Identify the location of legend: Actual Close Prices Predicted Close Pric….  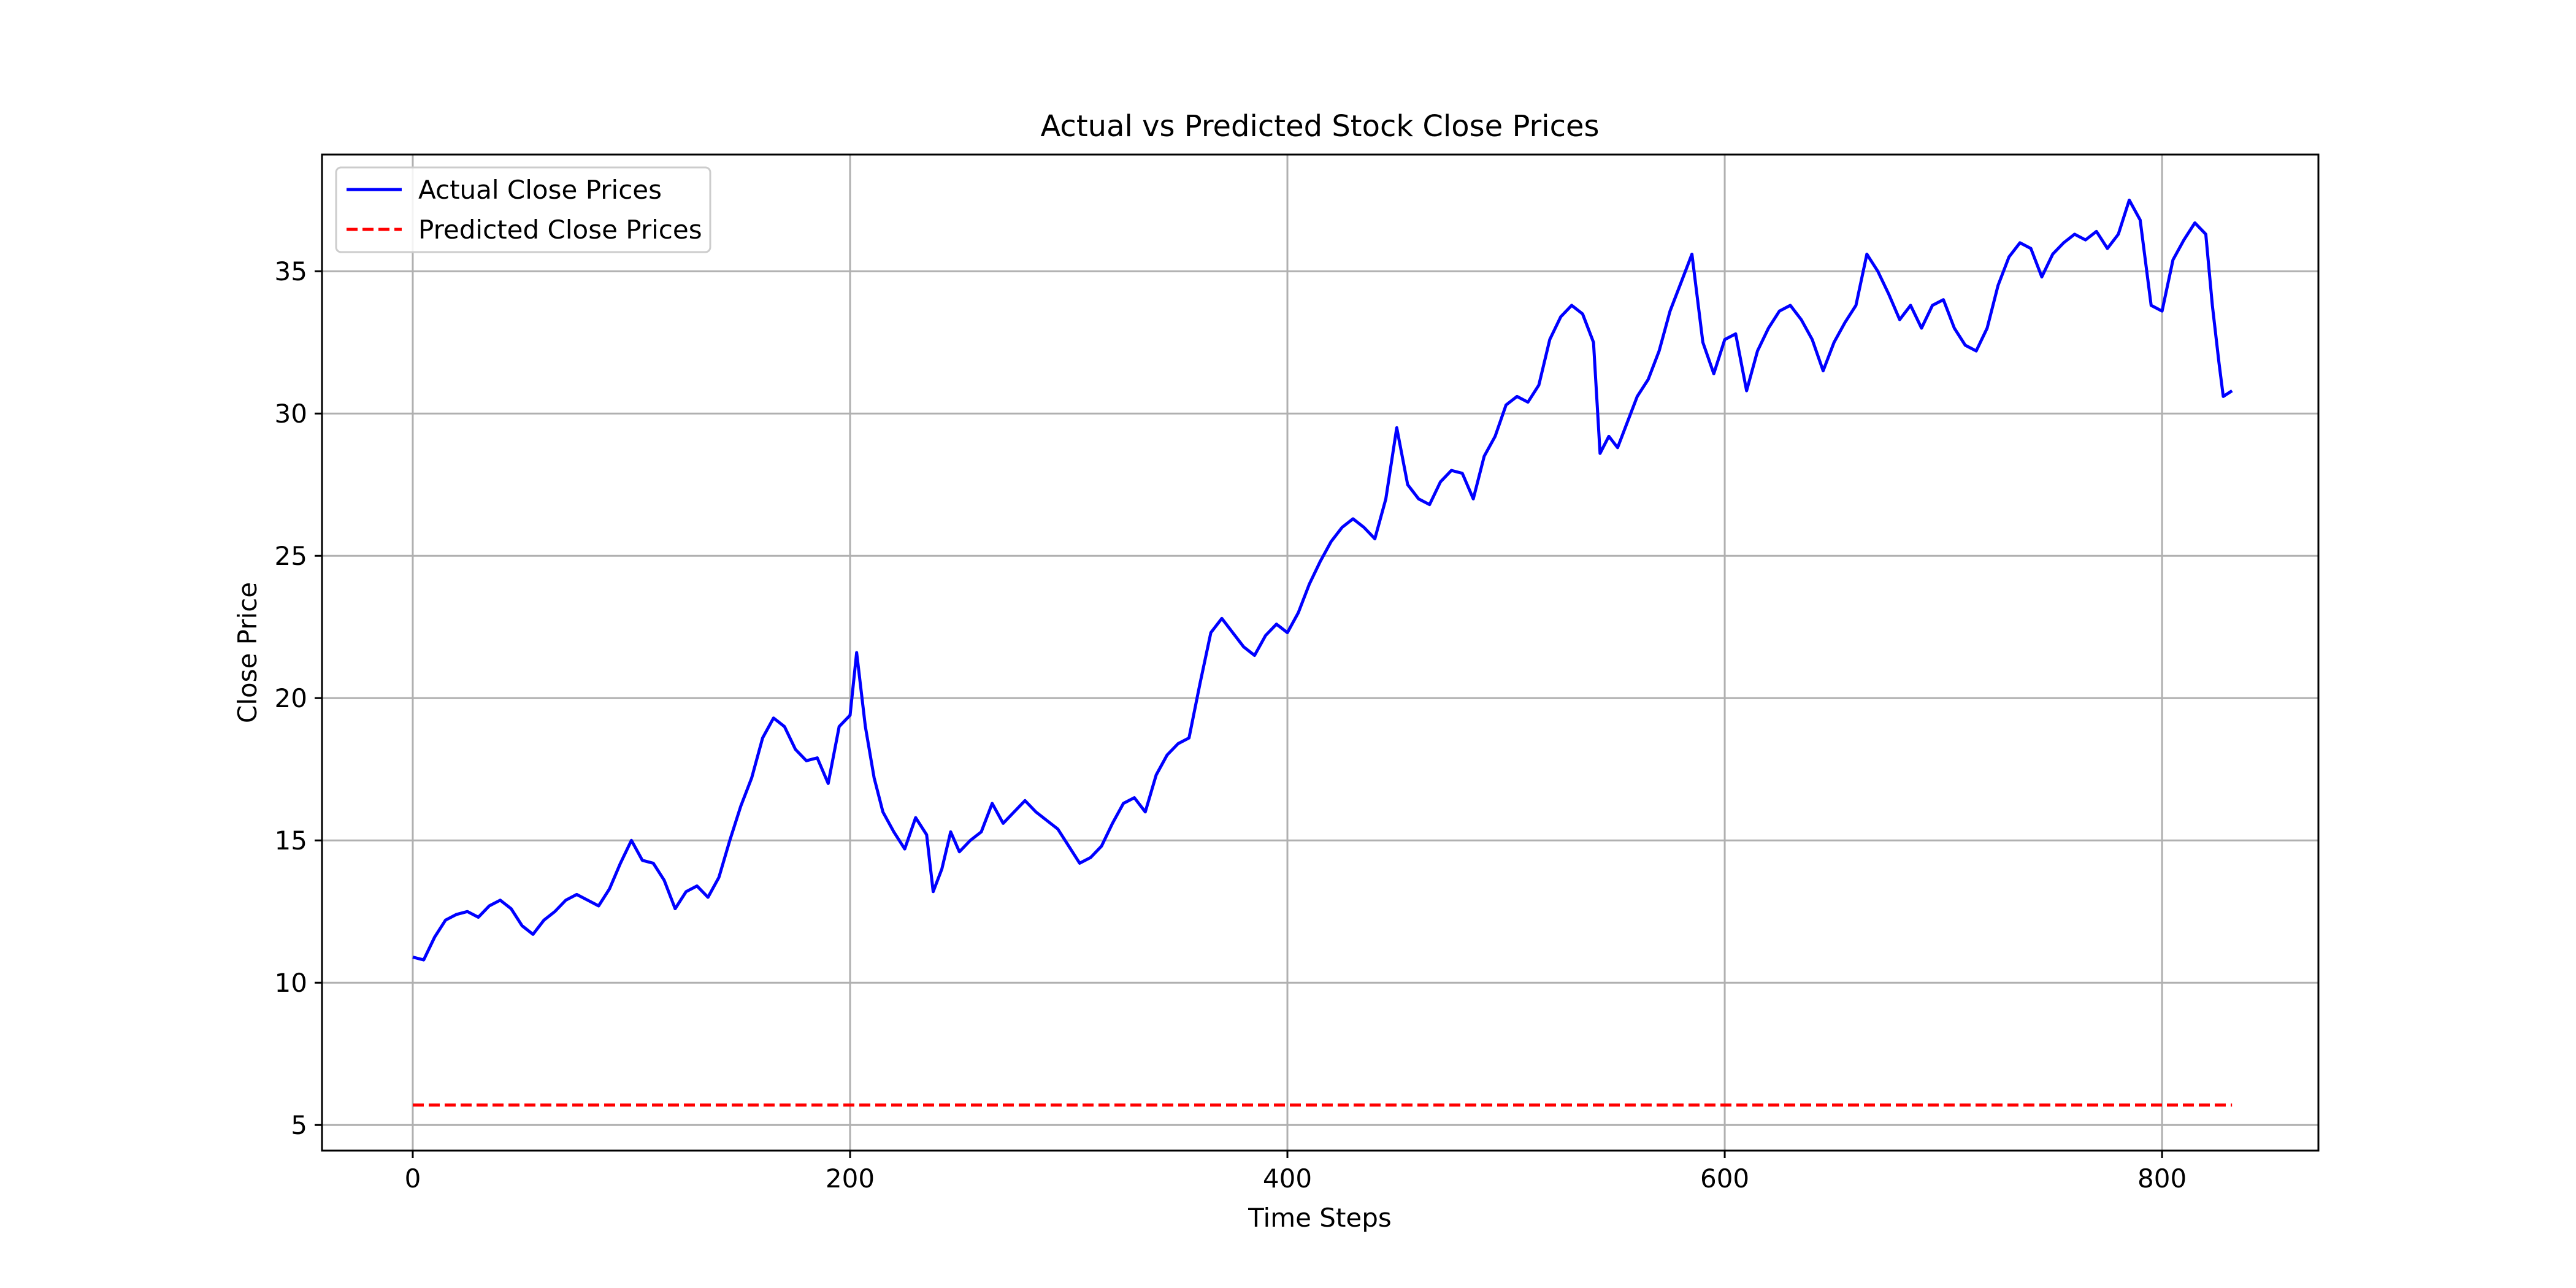
(523, 209).